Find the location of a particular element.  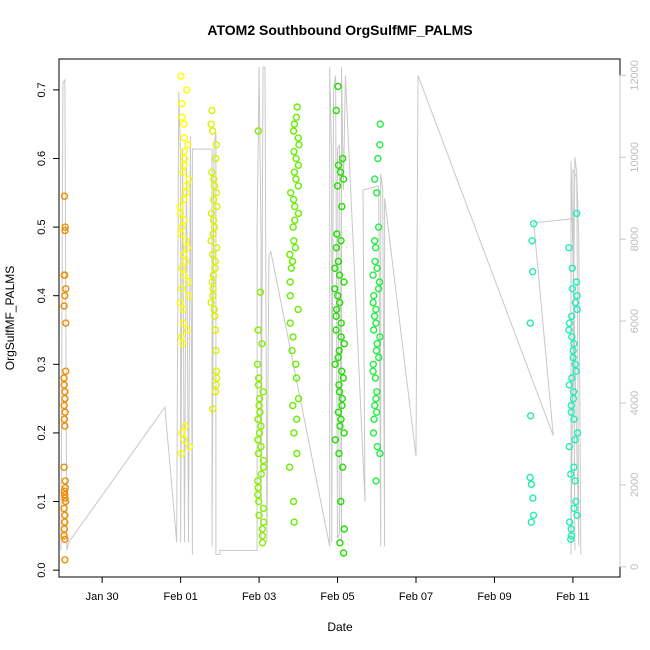

y-tick-label: 0.6 is located at coordinates (42, 158).